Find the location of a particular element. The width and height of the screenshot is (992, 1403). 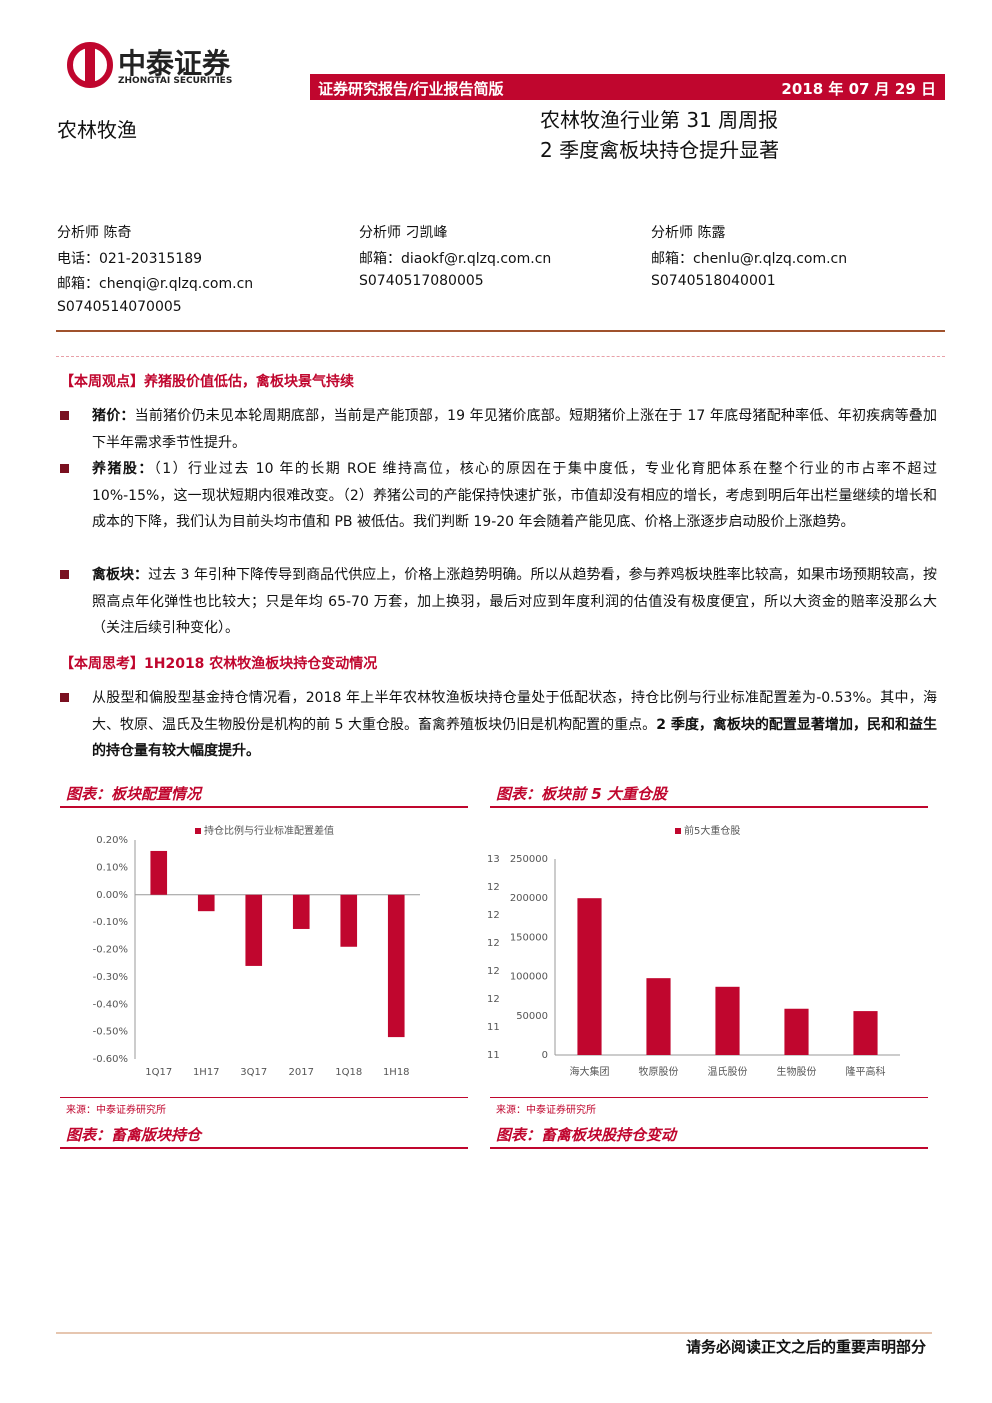

logo-name: 中泰证券 is located at coordinates (174, 63).